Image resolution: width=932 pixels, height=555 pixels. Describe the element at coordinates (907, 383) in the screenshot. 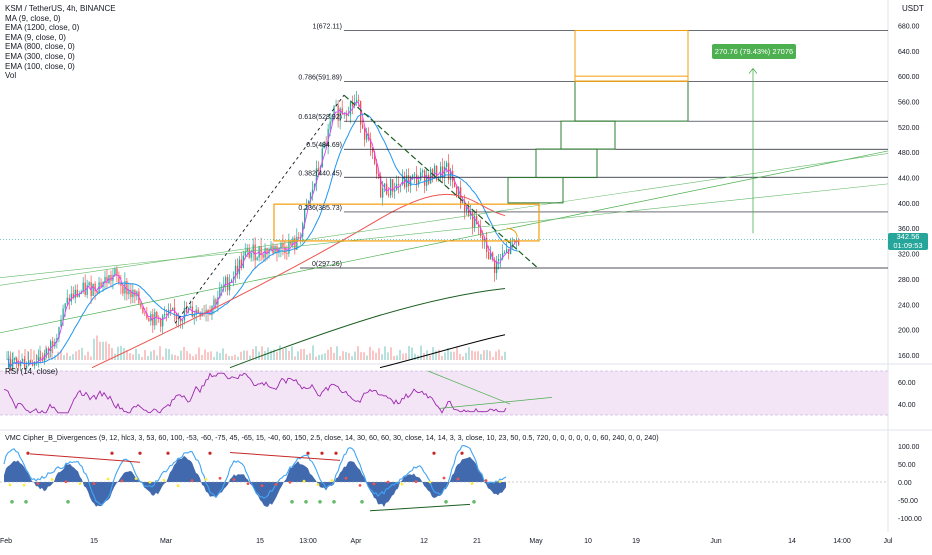

I see `rsi-tick-label: 60.00` at that location.